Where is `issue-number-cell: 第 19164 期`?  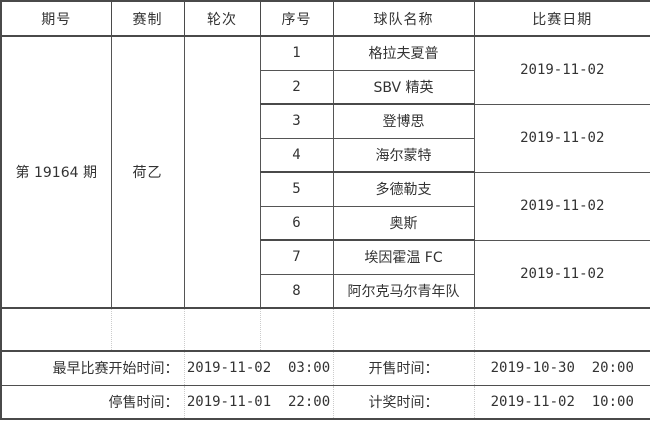
issue-number-cell: 第 19164 期 is located at coordinates (56, 172).